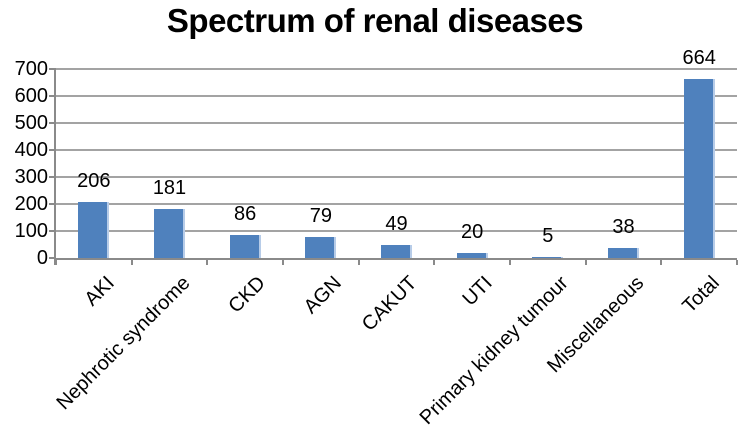 This screenshot has width=750, height=433. Describe the element at coordinates (320, 215) in the screenshot. I see `value-label-agn: 79` at that location.